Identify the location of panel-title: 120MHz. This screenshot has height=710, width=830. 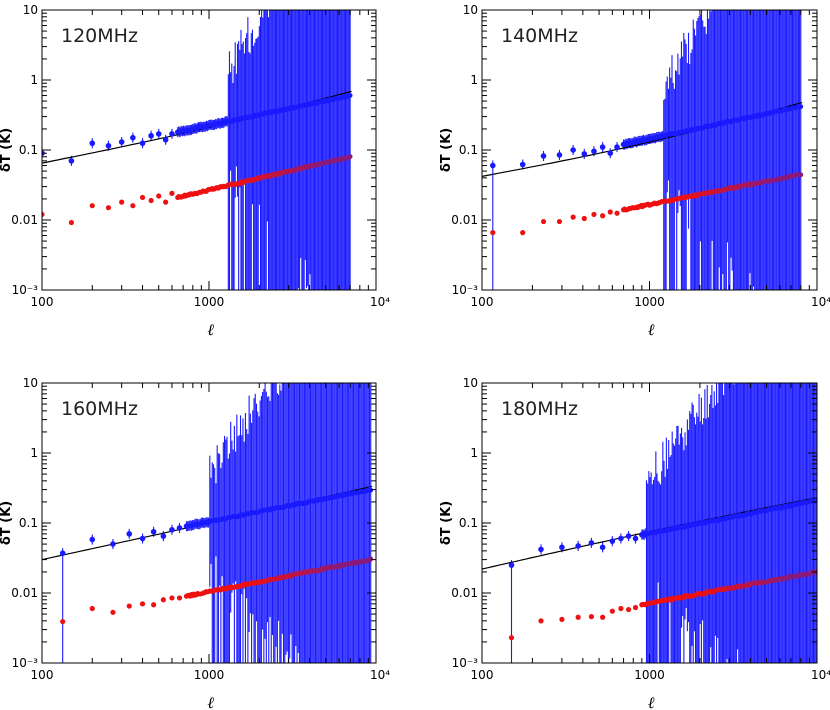
(99, 36).